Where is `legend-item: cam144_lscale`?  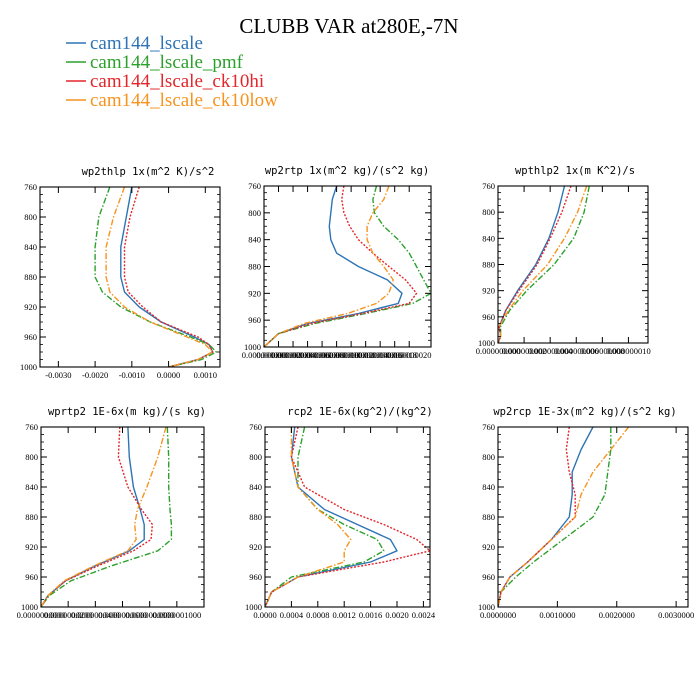
legend-item: cam144_lscale is located at coordinates (134, 43).